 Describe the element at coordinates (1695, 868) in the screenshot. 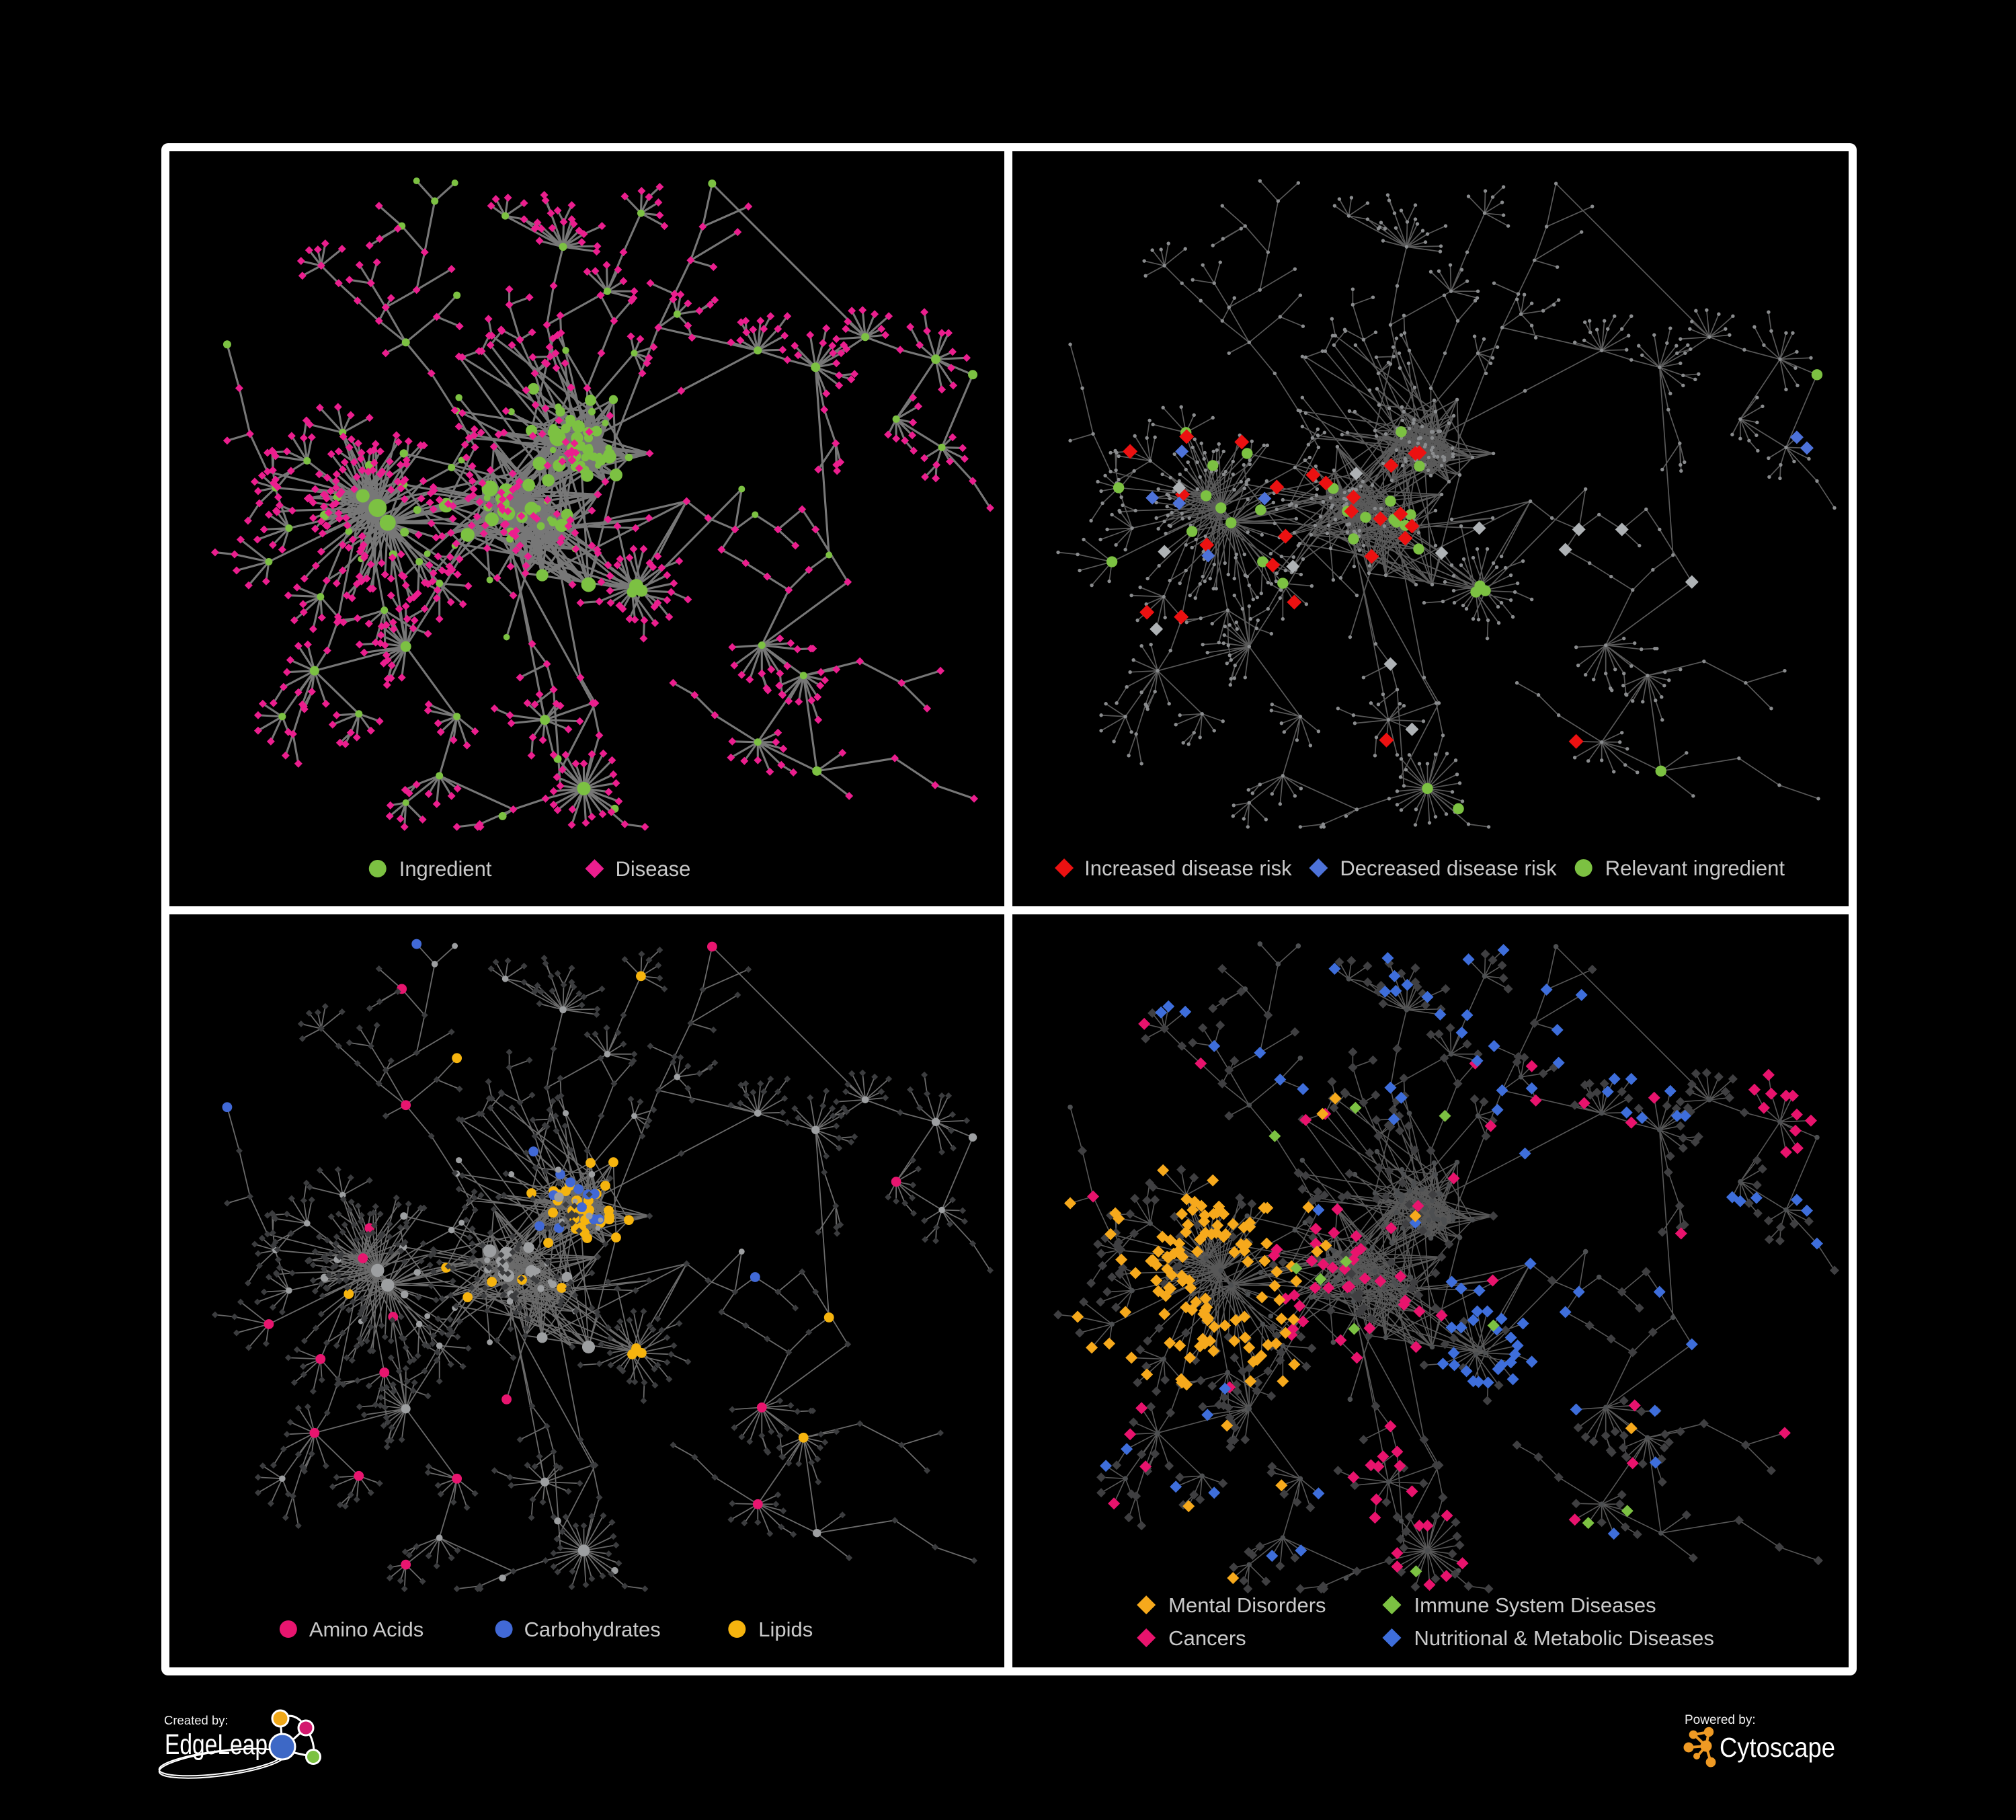

I see `svg-text: Relevant ingredient` at that location.